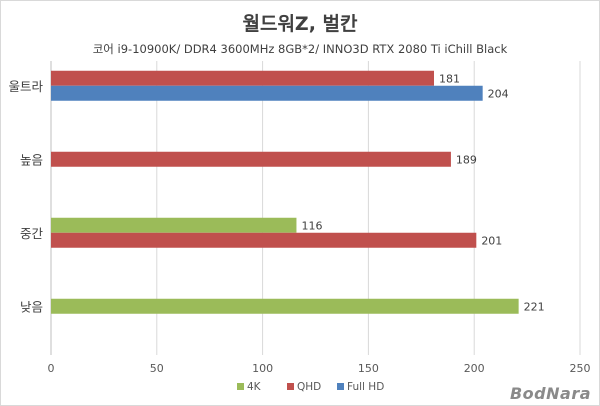 The height and width of the screenshot is (406, 600). Describe the element at coordinates (309, 387) in the screenshot. I see `legend-label: QHD` at that location.